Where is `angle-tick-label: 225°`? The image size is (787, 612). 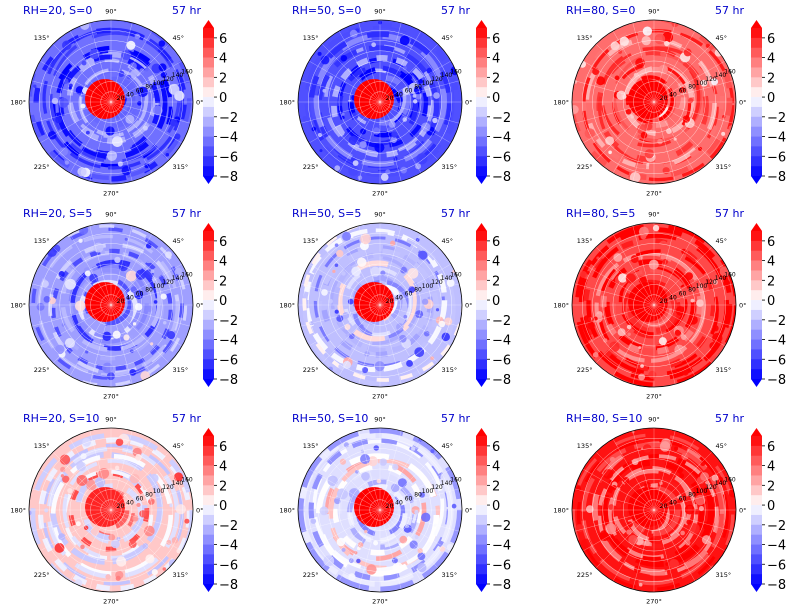
angle-tick-label: 225° is located at coordinates (311, 575).